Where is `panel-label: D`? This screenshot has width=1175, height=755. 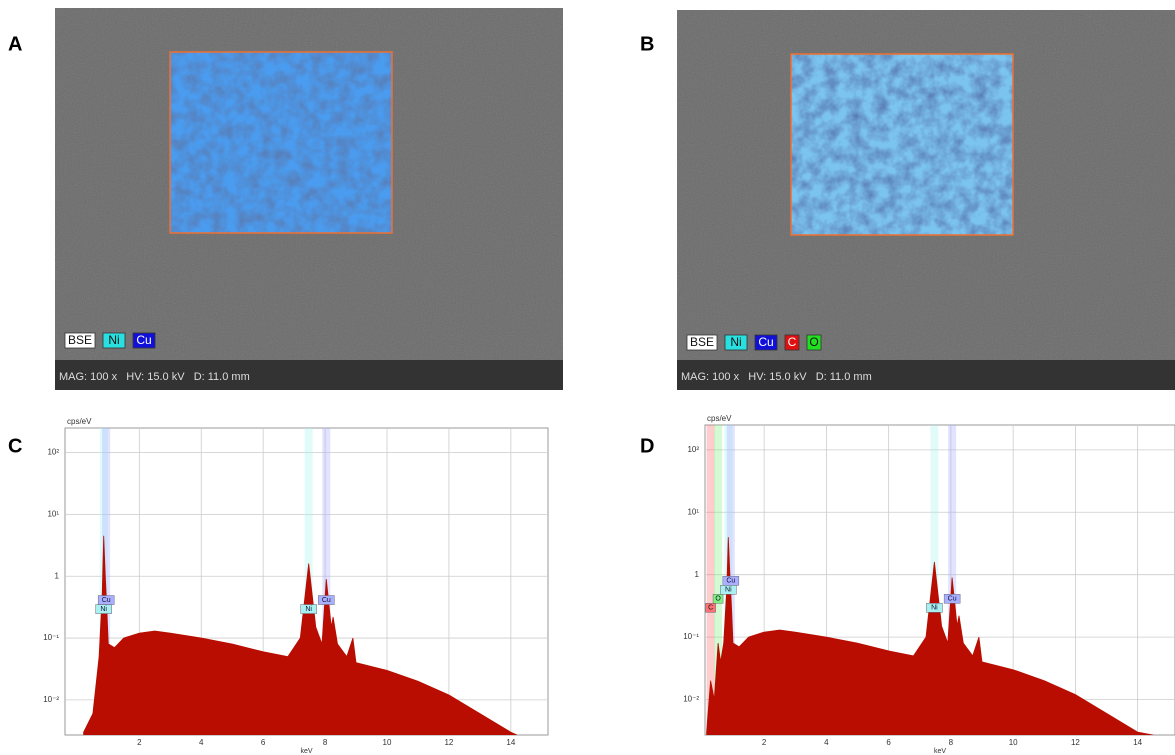 panel-label: D is located at coordinates (647, 446).